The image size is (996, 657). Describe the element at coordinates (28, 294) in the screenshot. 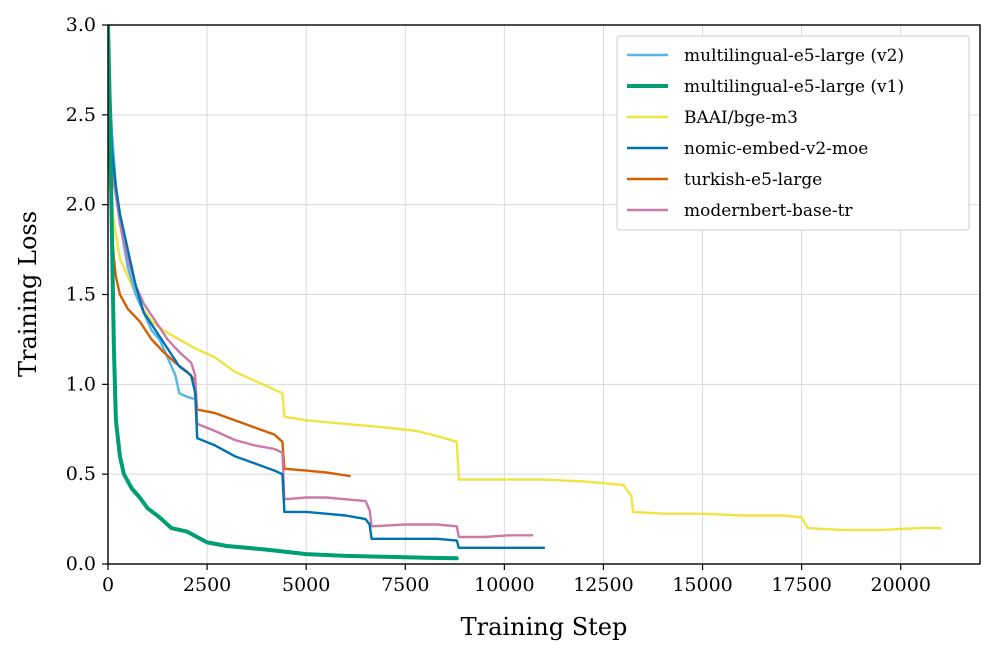

I see `y-axis-title: Training Loss` at that location.